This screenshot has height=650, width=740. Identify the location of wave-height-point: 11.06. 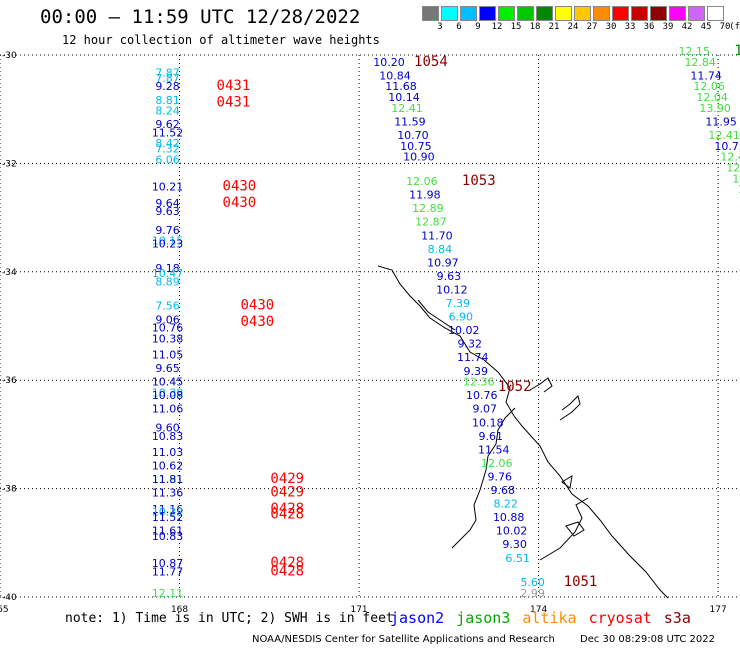
(168, 409).